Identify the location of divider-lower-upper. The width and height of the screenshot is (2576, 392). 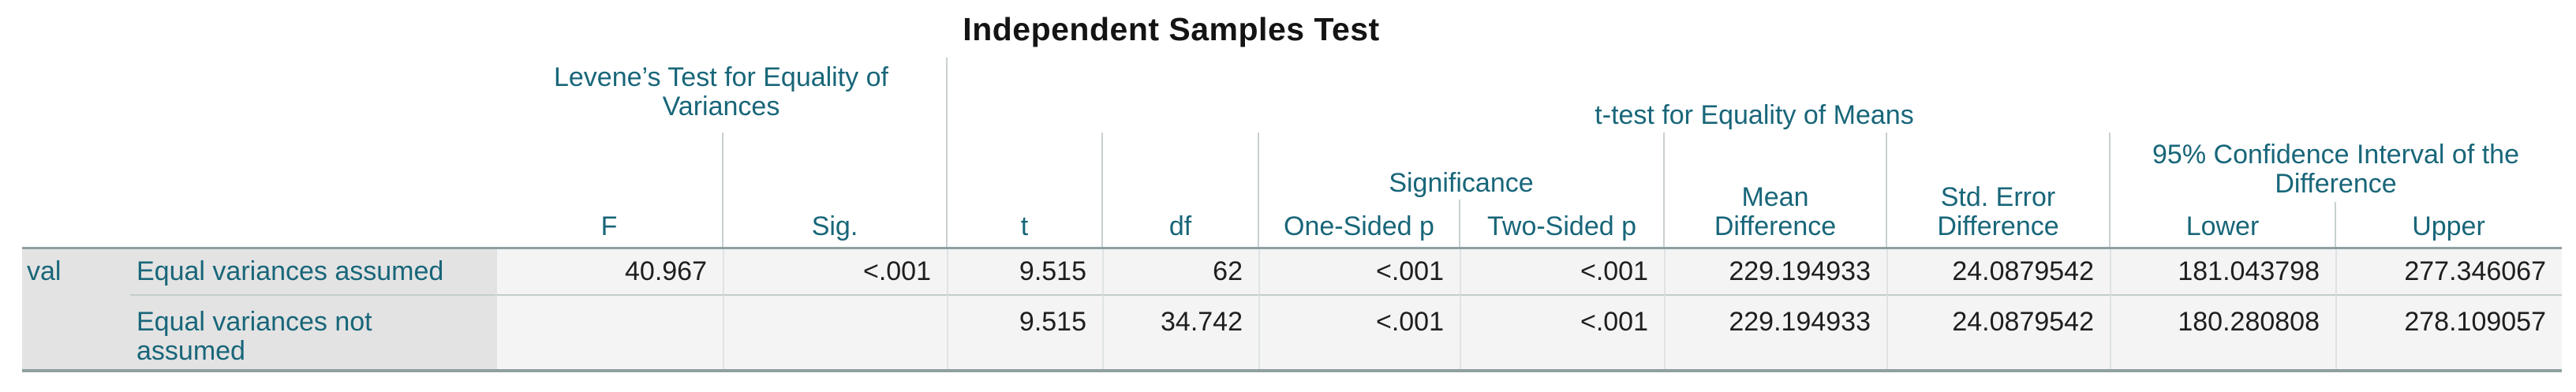
(2335, 224).